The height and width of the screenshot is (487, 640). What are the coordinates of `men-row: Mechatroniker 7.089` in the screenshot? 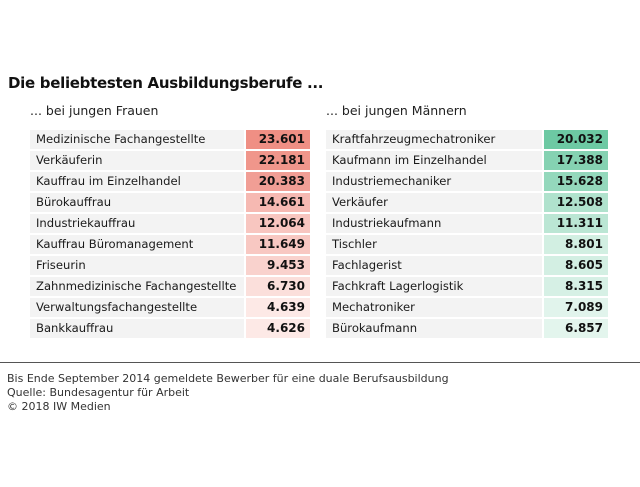 It's located at (467, 307).